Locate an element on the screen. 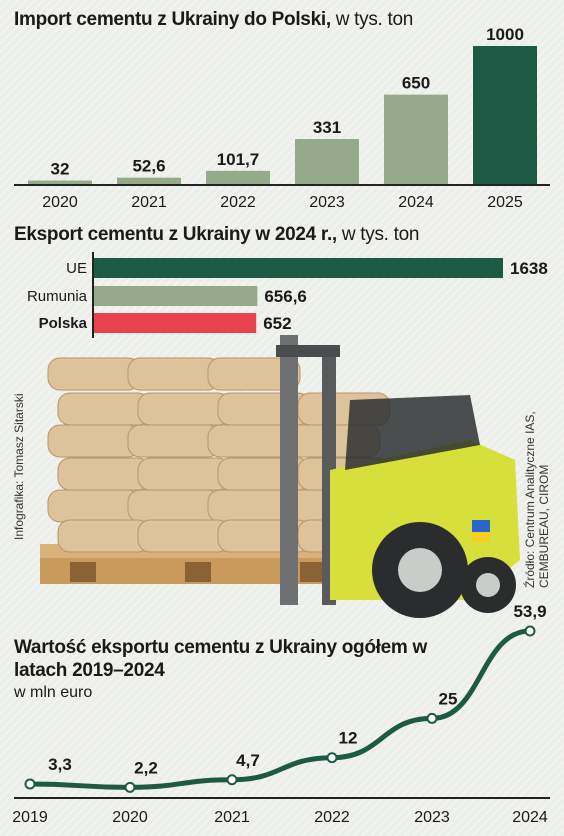  export-value-label: 656,6 is located at coordinates (285, 296).